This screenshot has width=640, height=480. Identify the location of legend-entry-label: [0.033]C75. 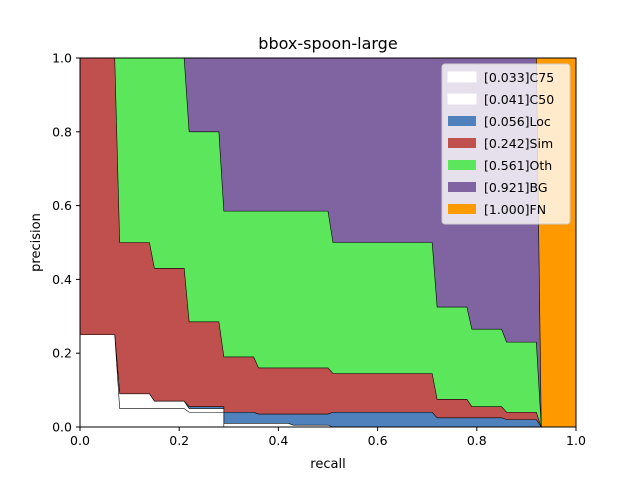
(519, 77).